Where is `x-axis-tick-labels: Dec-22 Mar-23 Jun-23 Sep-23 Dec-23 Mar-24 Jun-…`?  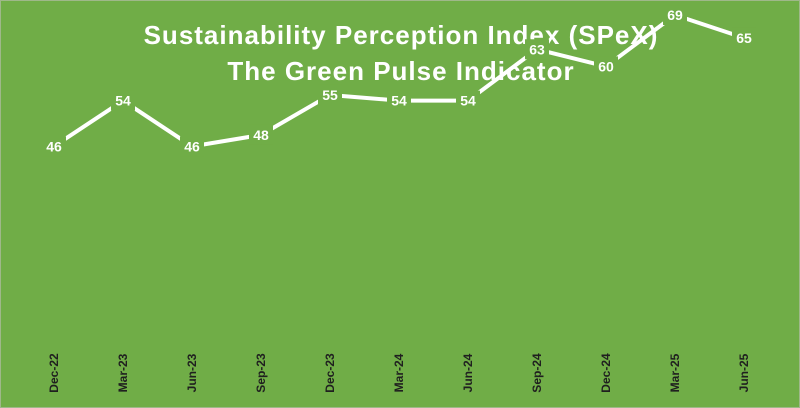 x-axis-tick-labels: Dec-22 Mar-23 Jun-23 Sep-23 Dec-23 Mar-24 Jun-… is located at coordinates (399, 373).